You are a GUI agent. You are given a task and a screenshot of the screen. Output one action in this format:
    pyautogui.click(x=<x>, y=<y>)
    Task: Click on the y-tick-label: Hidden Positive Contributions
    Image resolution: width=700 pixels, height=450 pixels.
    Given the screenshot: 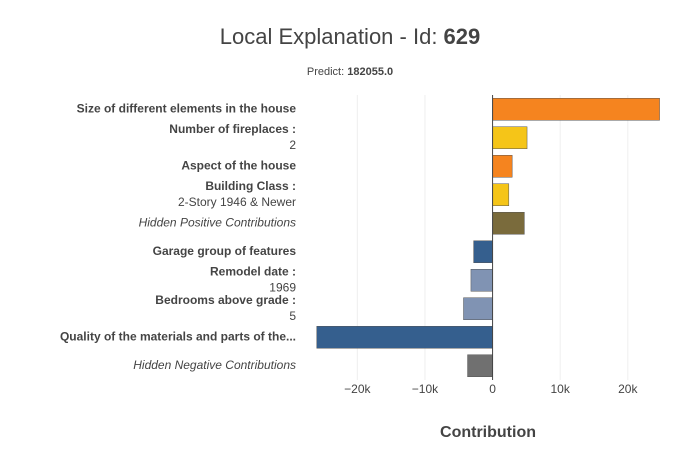 What is the action you would take?
    pyautogui.click(x=217, y=222)
    